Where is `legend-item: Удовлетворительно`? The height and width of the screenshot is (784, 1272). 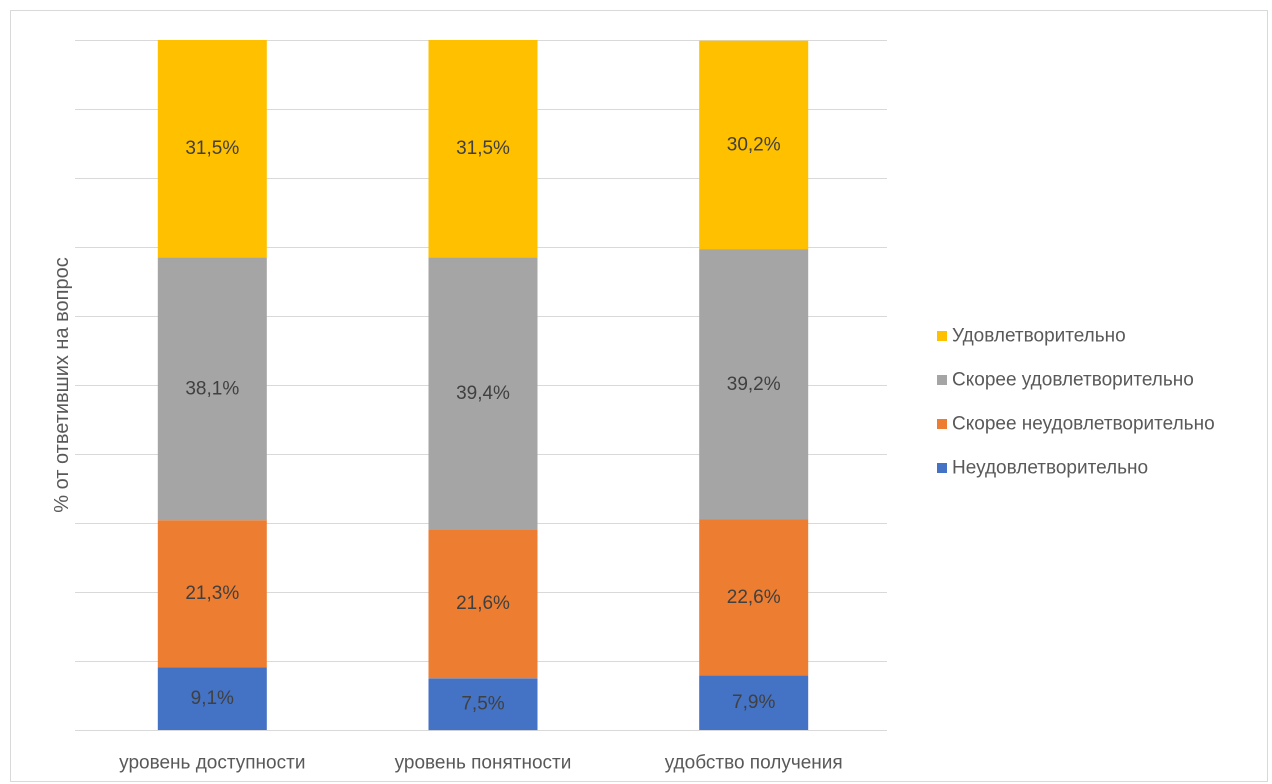
legend-item: Удовлетворительно is located at coordinates (1031, 336).